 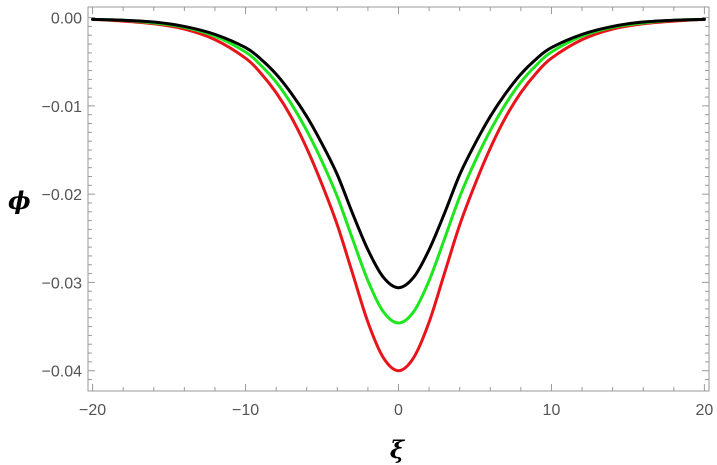 I want to click on y-axis-title: ϕ, so click(x=19, y=200).